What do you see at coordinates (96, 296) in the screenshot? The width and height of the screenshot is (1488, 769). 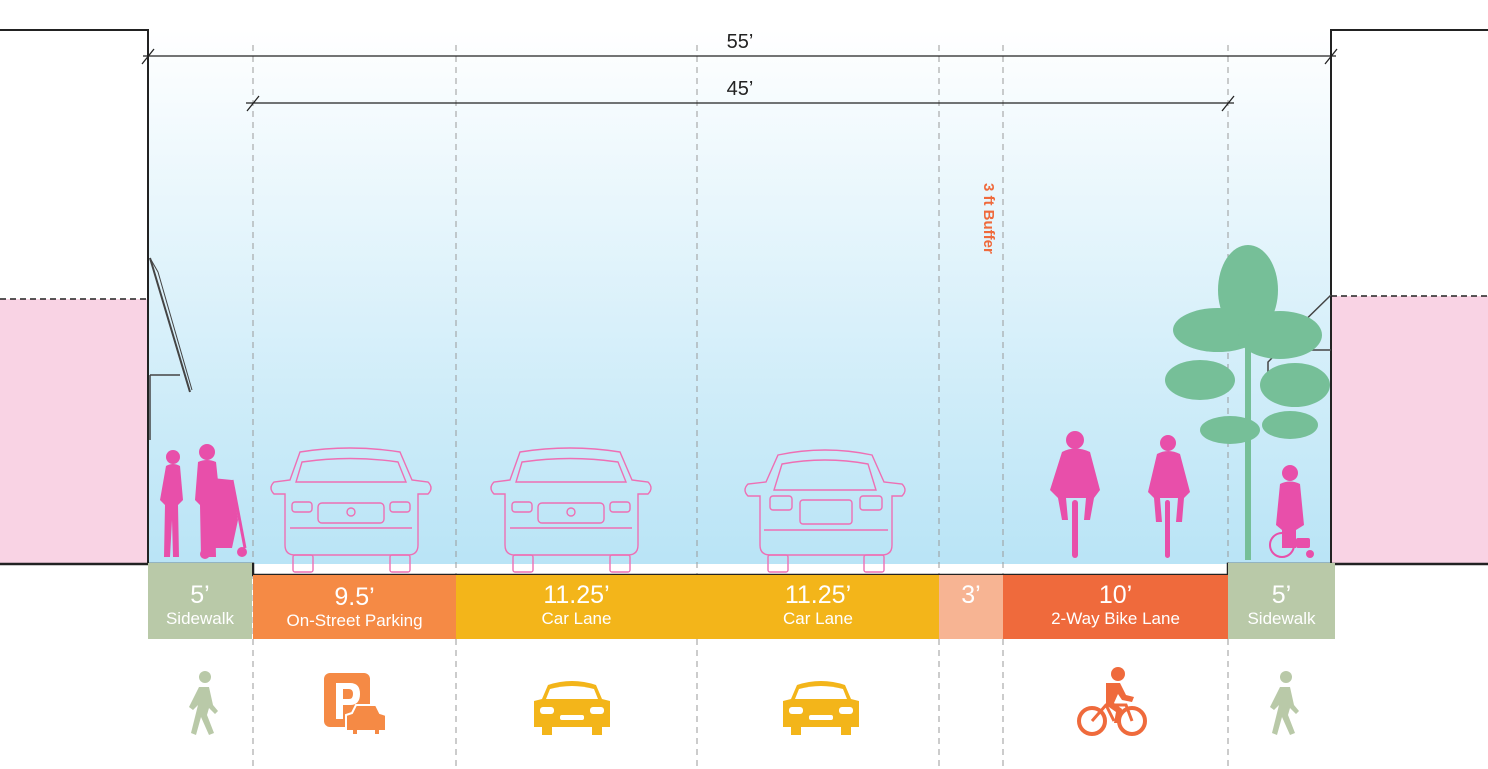 I see `left-building` at bounding box center [96, 296].